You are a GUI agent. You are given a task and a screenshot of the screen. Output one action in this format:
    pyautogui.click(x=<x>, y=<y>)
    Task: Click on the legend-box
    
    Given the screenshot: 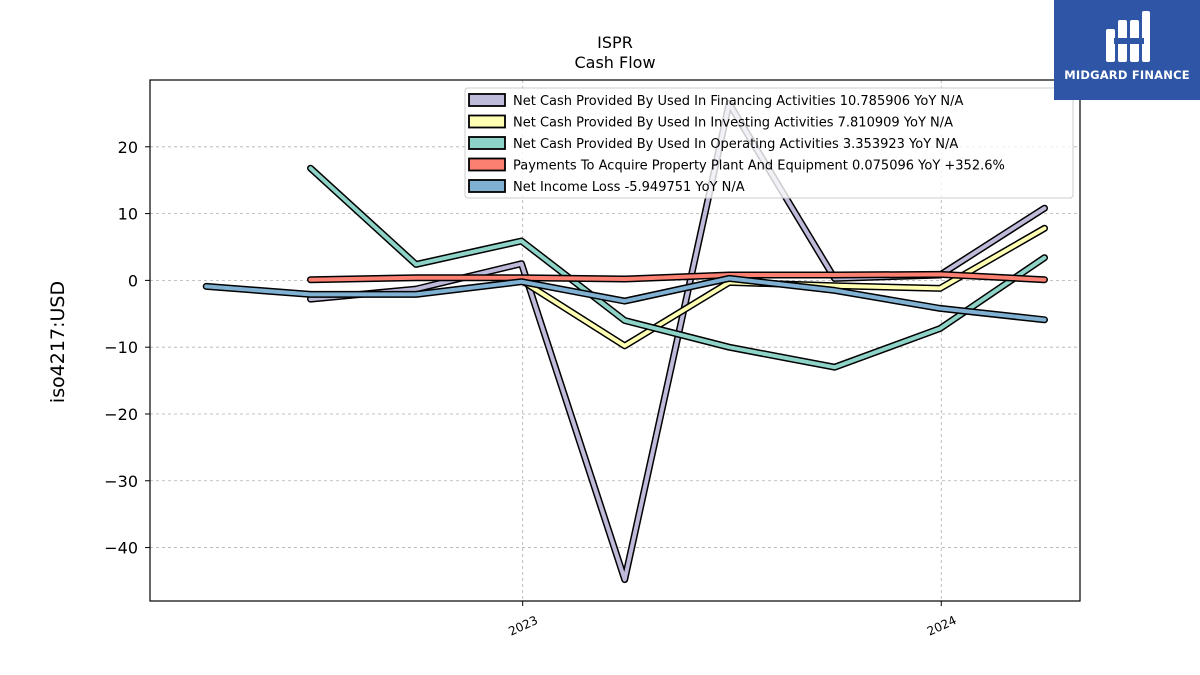 What is the action you would take?
    pyautogui.click(x=769, y=143)
    